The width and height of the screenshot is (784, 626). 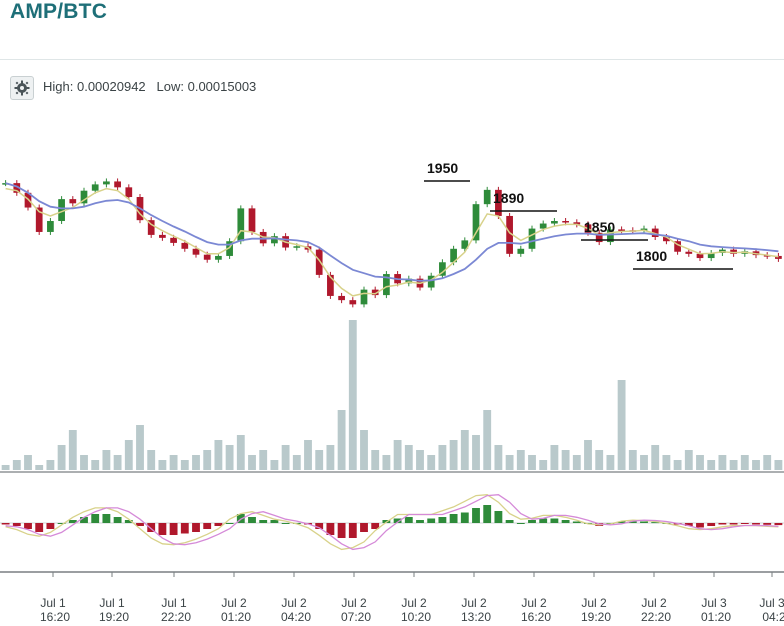 What do you see at coordinates (508, 198) in the screenshot?
I see `annotation-label: 1890` at bounding box center [508, 198].